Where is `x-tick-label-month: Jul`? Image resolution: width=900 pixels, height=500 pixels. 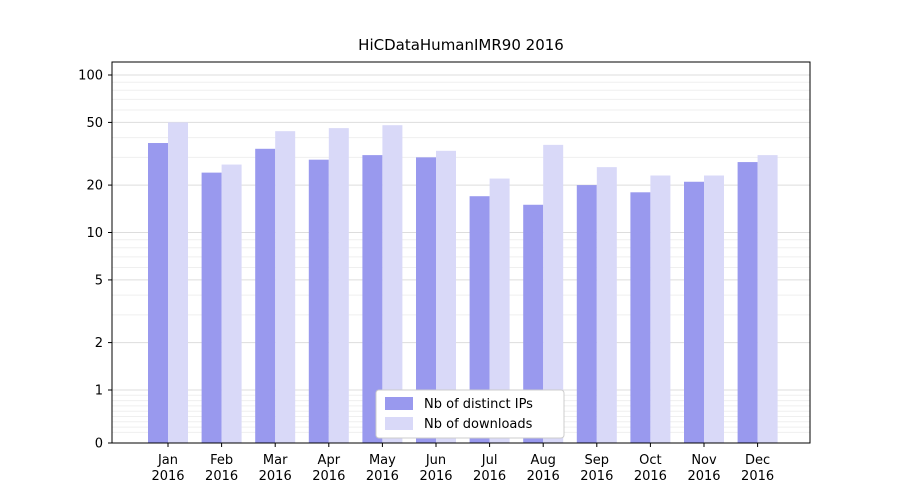 x-tick-label-month: Jul is located at coordinates (489, 460).